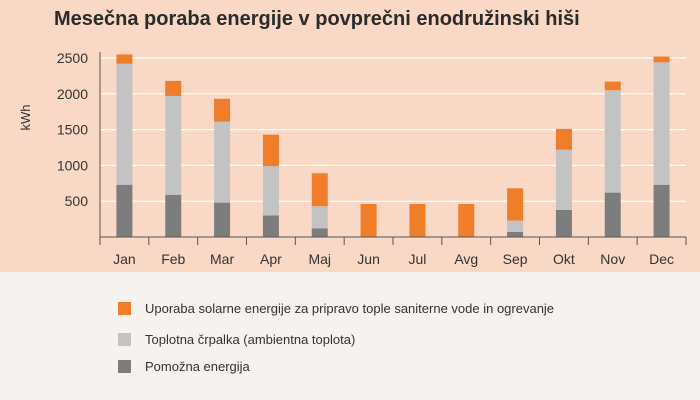  Describe the element at coordinates (72, 165) in the screenshot. I see `y-tick-label-1000: 1000` at that location.